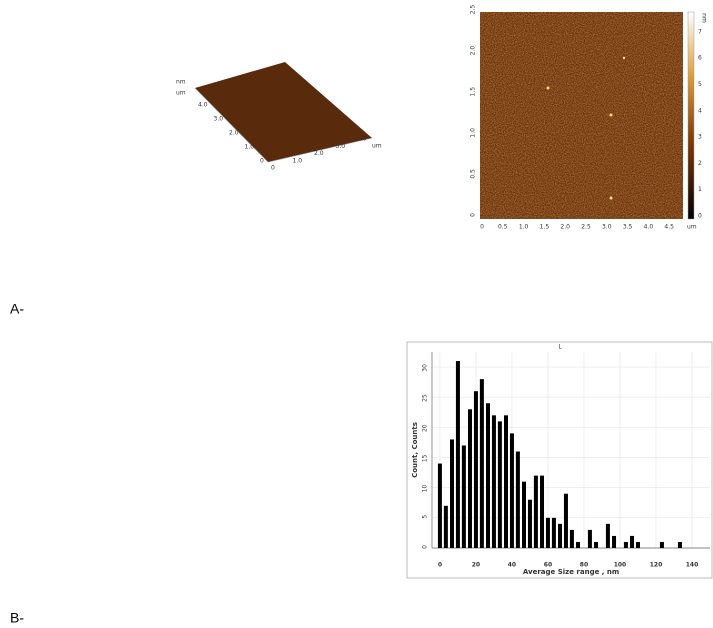  Describe the element at coordinates (692, 565) in the screenshot. I see `x-tick-label: 140` at that location.